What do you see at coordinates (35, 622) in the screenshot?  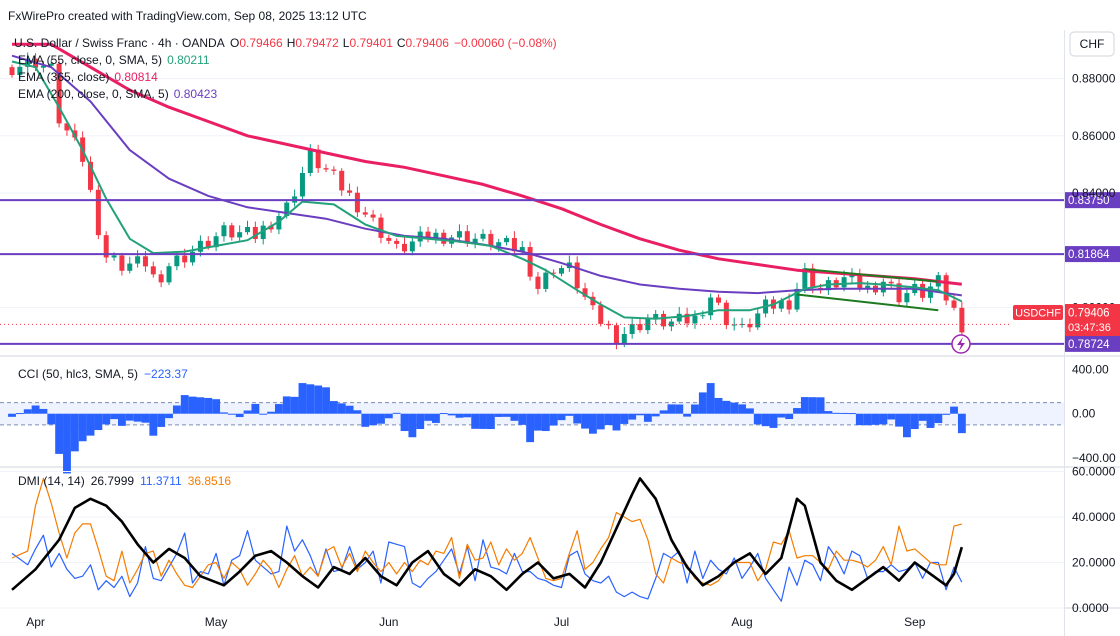 I see `time-label: Apr` at bounding box center [35, 622].